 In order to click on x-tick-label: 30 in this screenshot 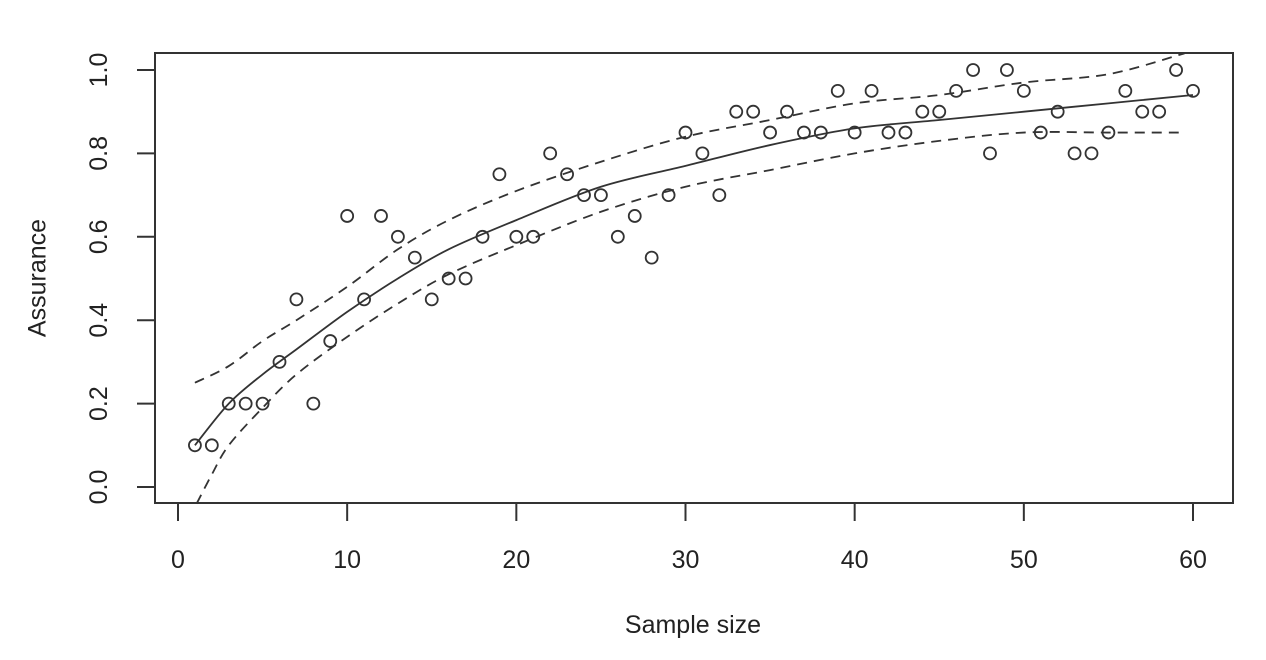, I will do `click(686, 560)`.